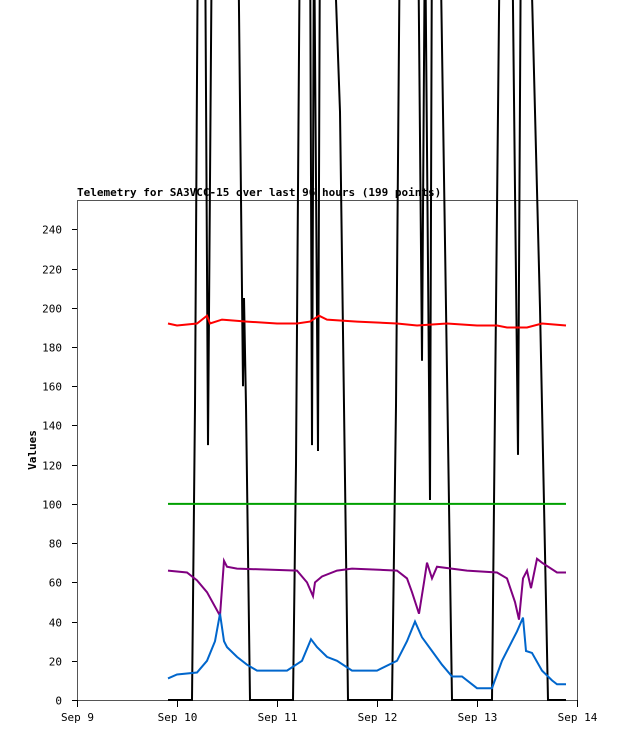 This screenshot has width=618, height=741. Describe the element at coordinates (58, 701) in the screenshot. I see `y-tick-label: 0` at that location.